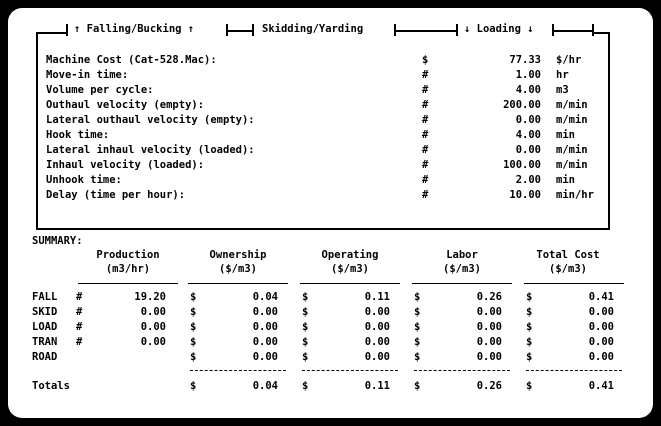 The image size is (661, 426). I want to click on row-label: ROAD, so click(45, 357).